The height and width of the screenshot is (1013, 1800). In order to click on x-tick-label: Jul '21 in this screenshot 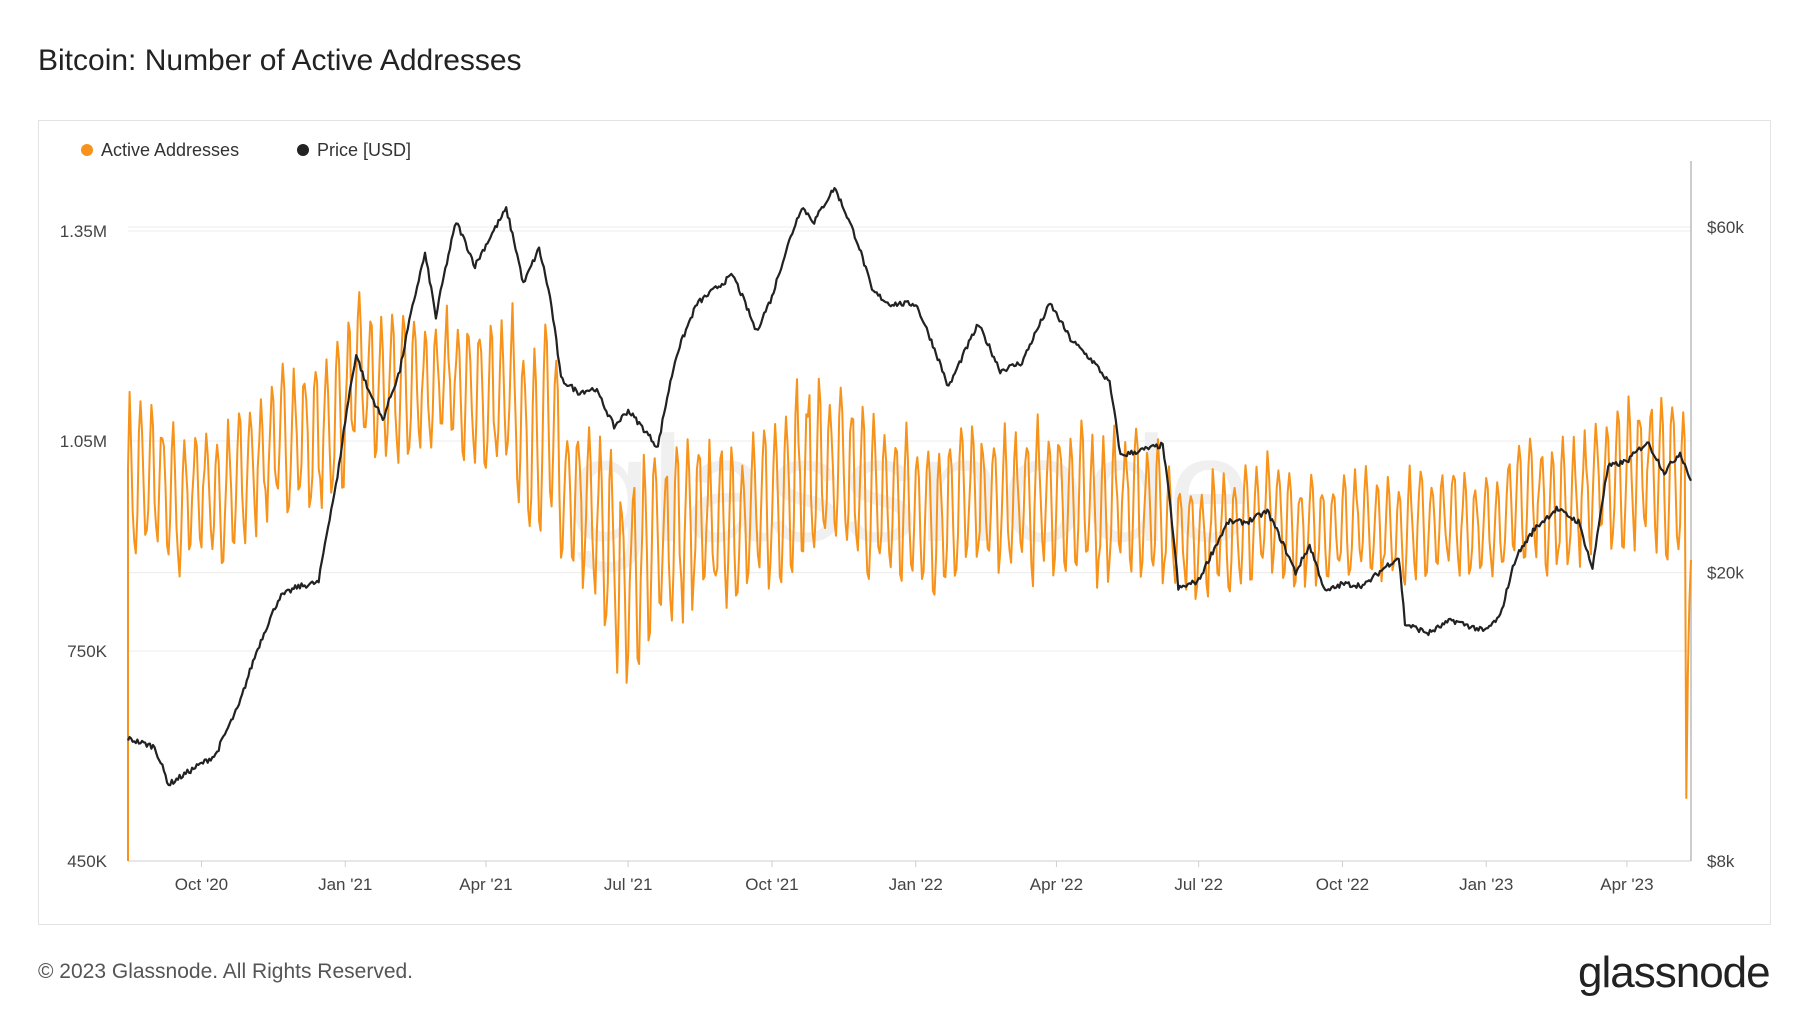, I will do `click(628, 884)`.